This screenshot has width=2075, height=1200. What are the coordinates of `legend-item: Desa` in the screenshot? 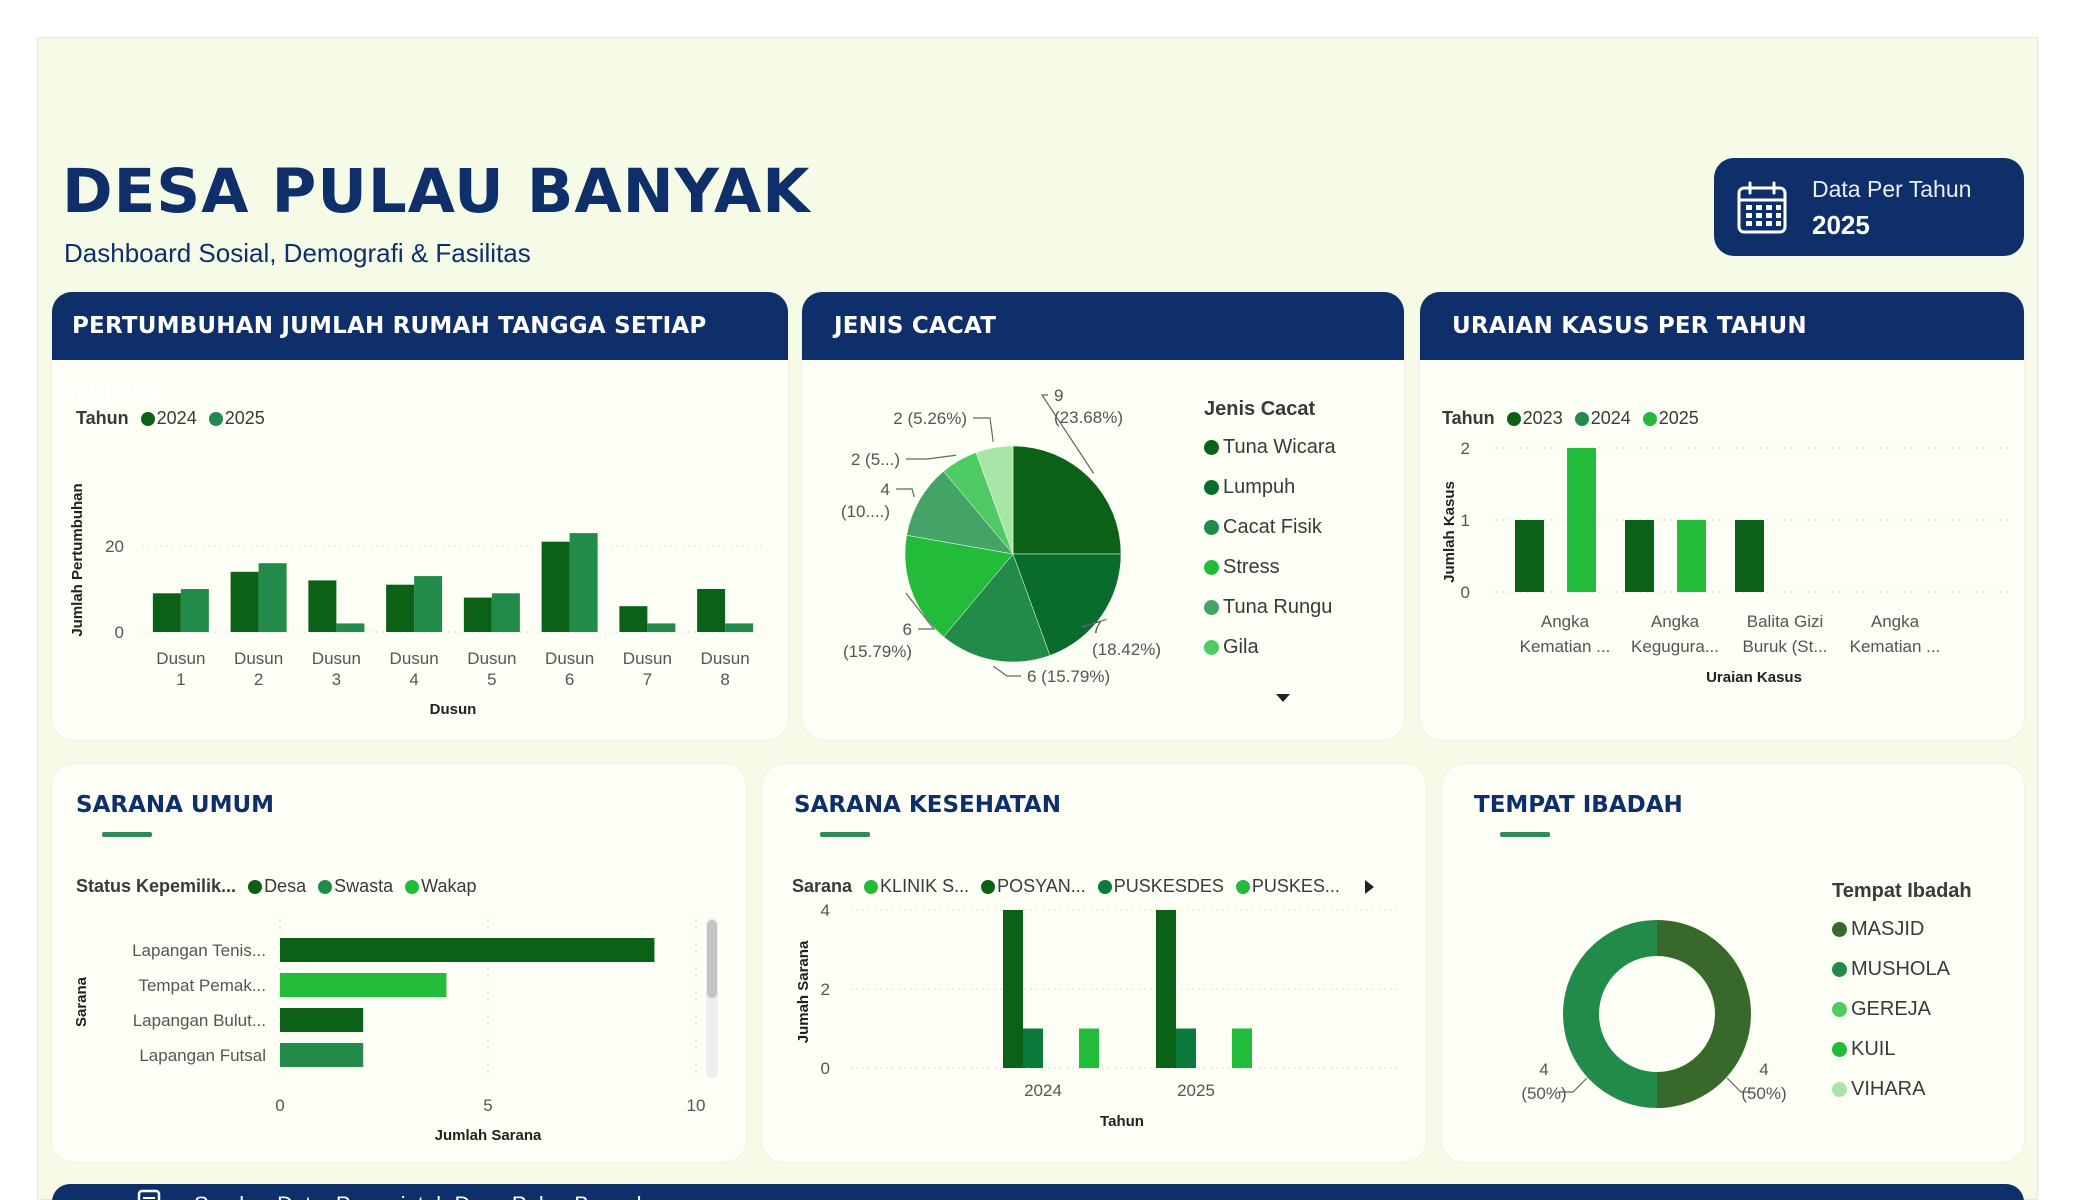 It's located at (277, 886).